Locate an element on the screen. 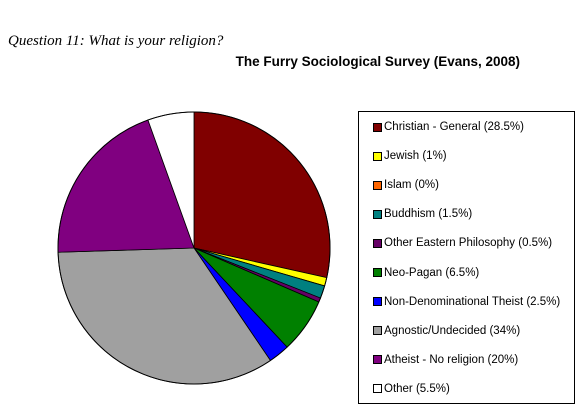 The image size is (587, 411). legend-item-other: Other (5.5%) is located at coordinates (411, 389).